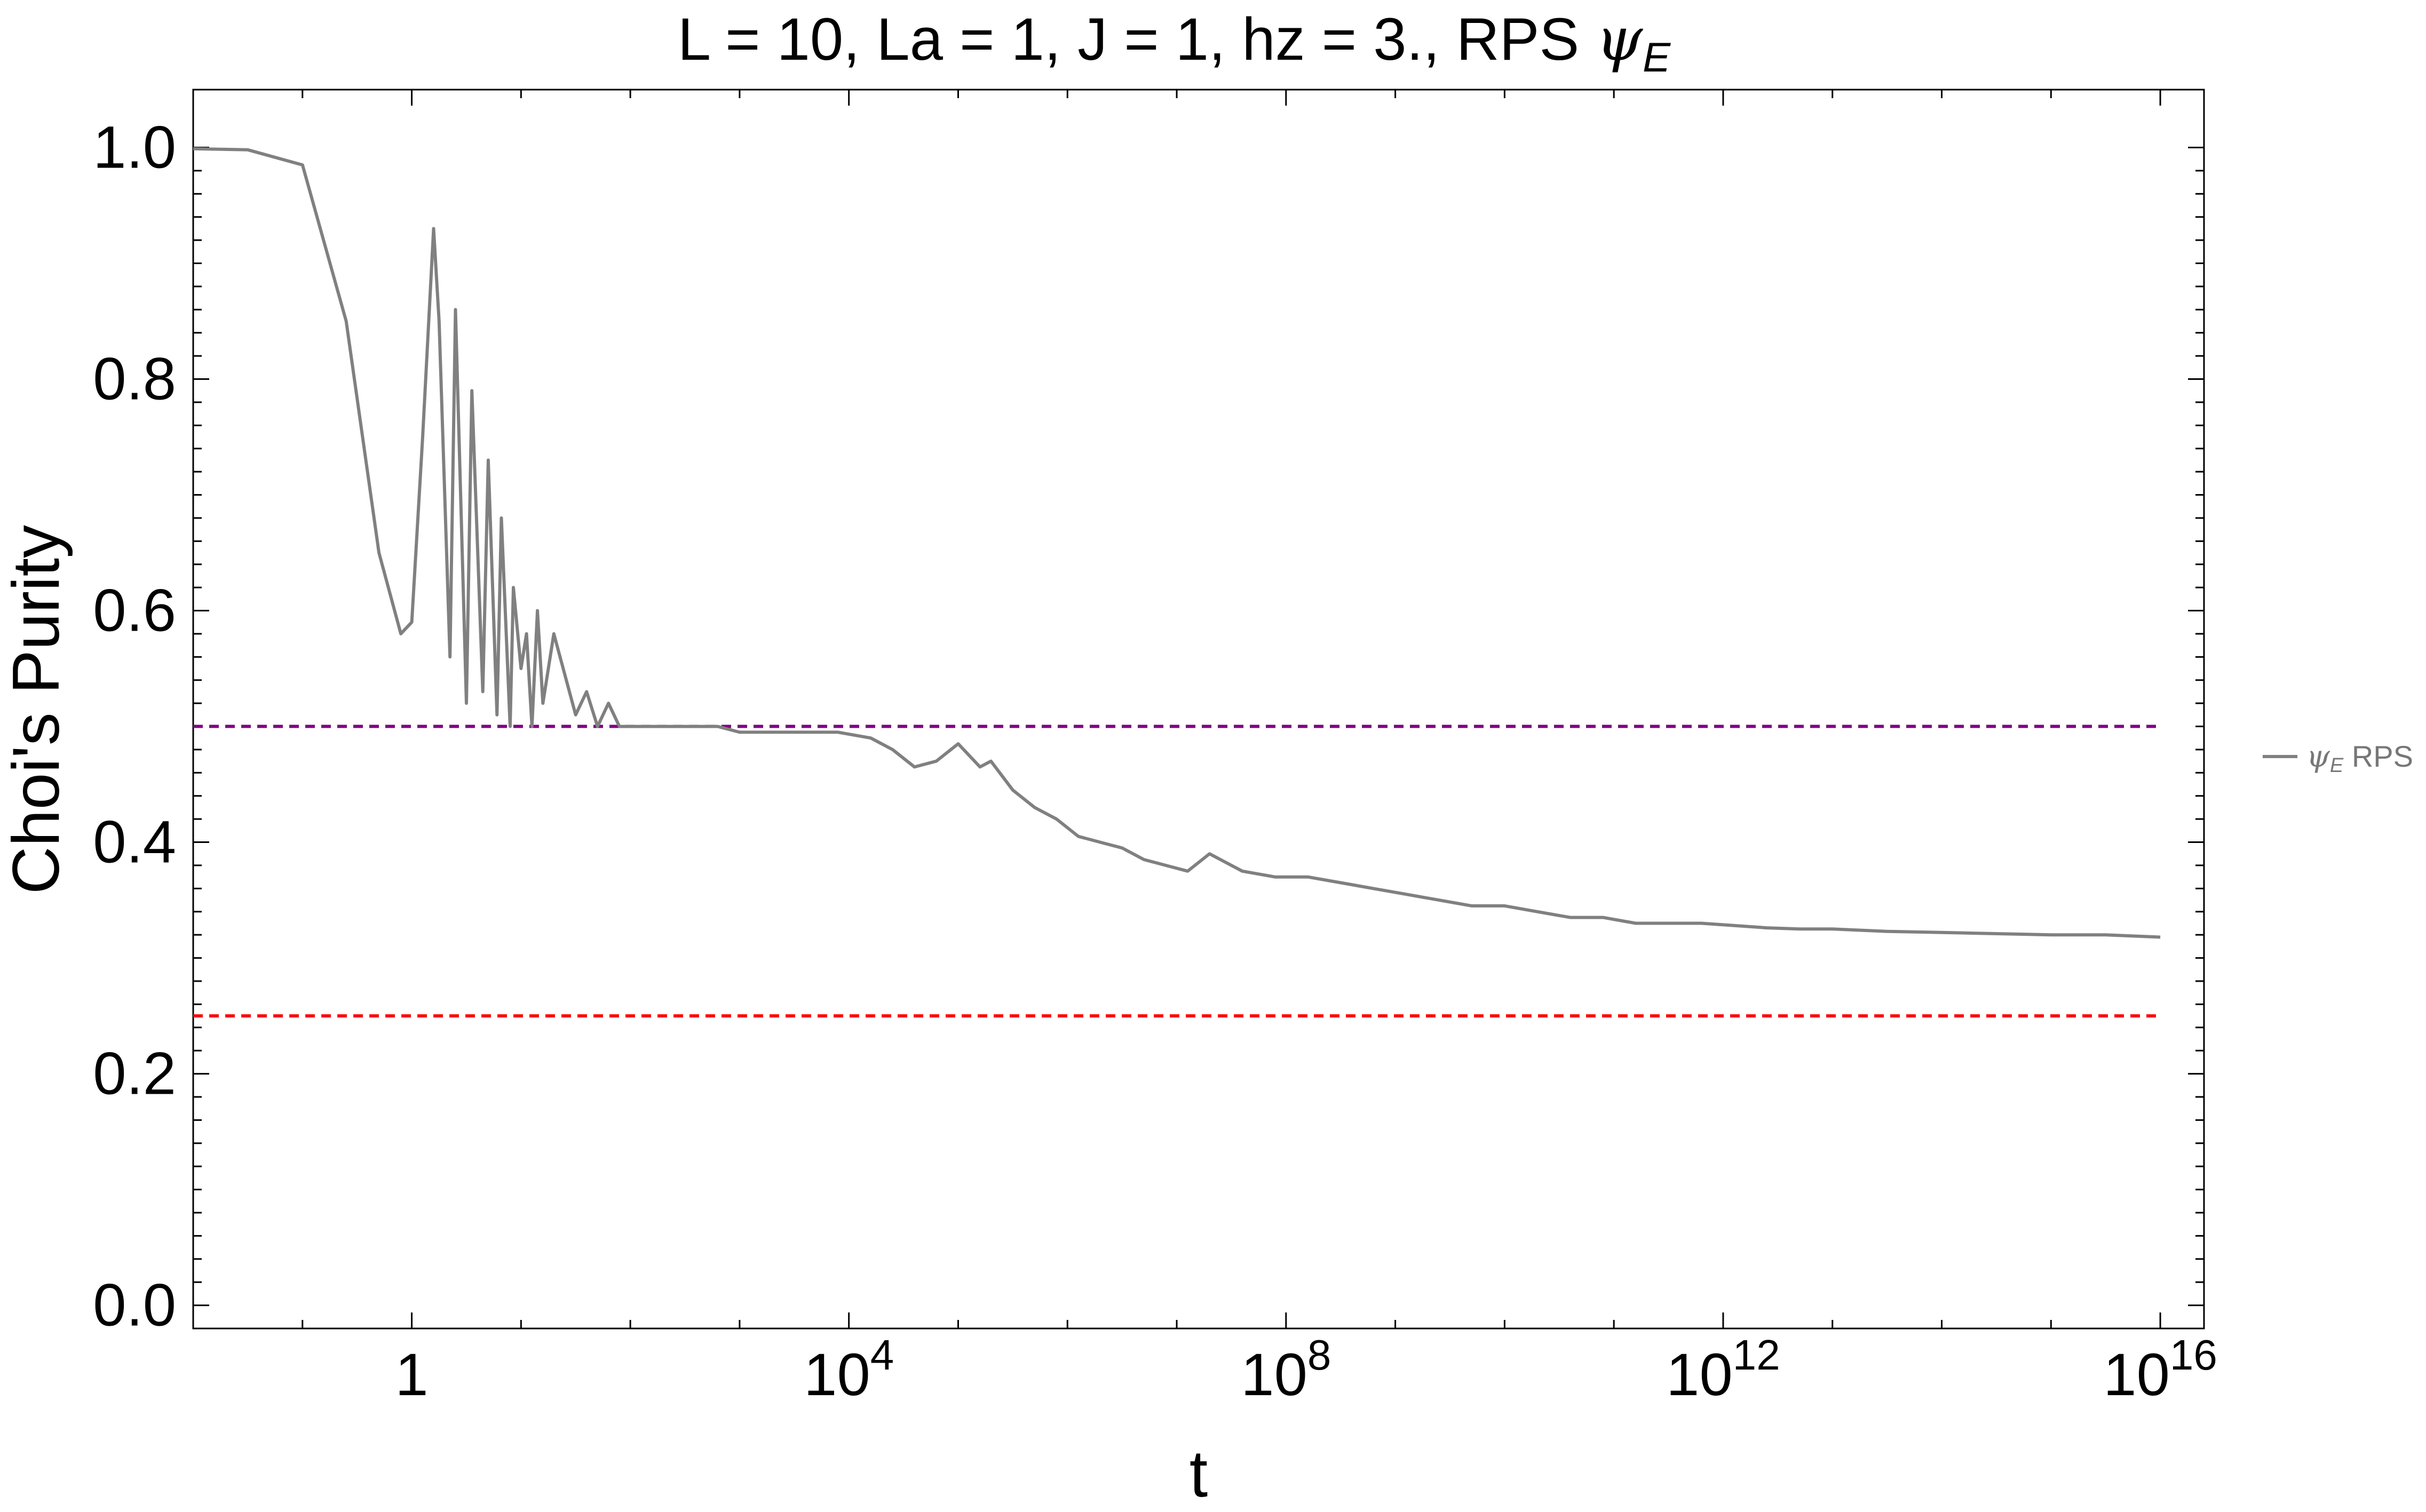  Describe the element at coordinates (411, 1374) in the screenshot. I see `x-tick-label: 1` at that location.